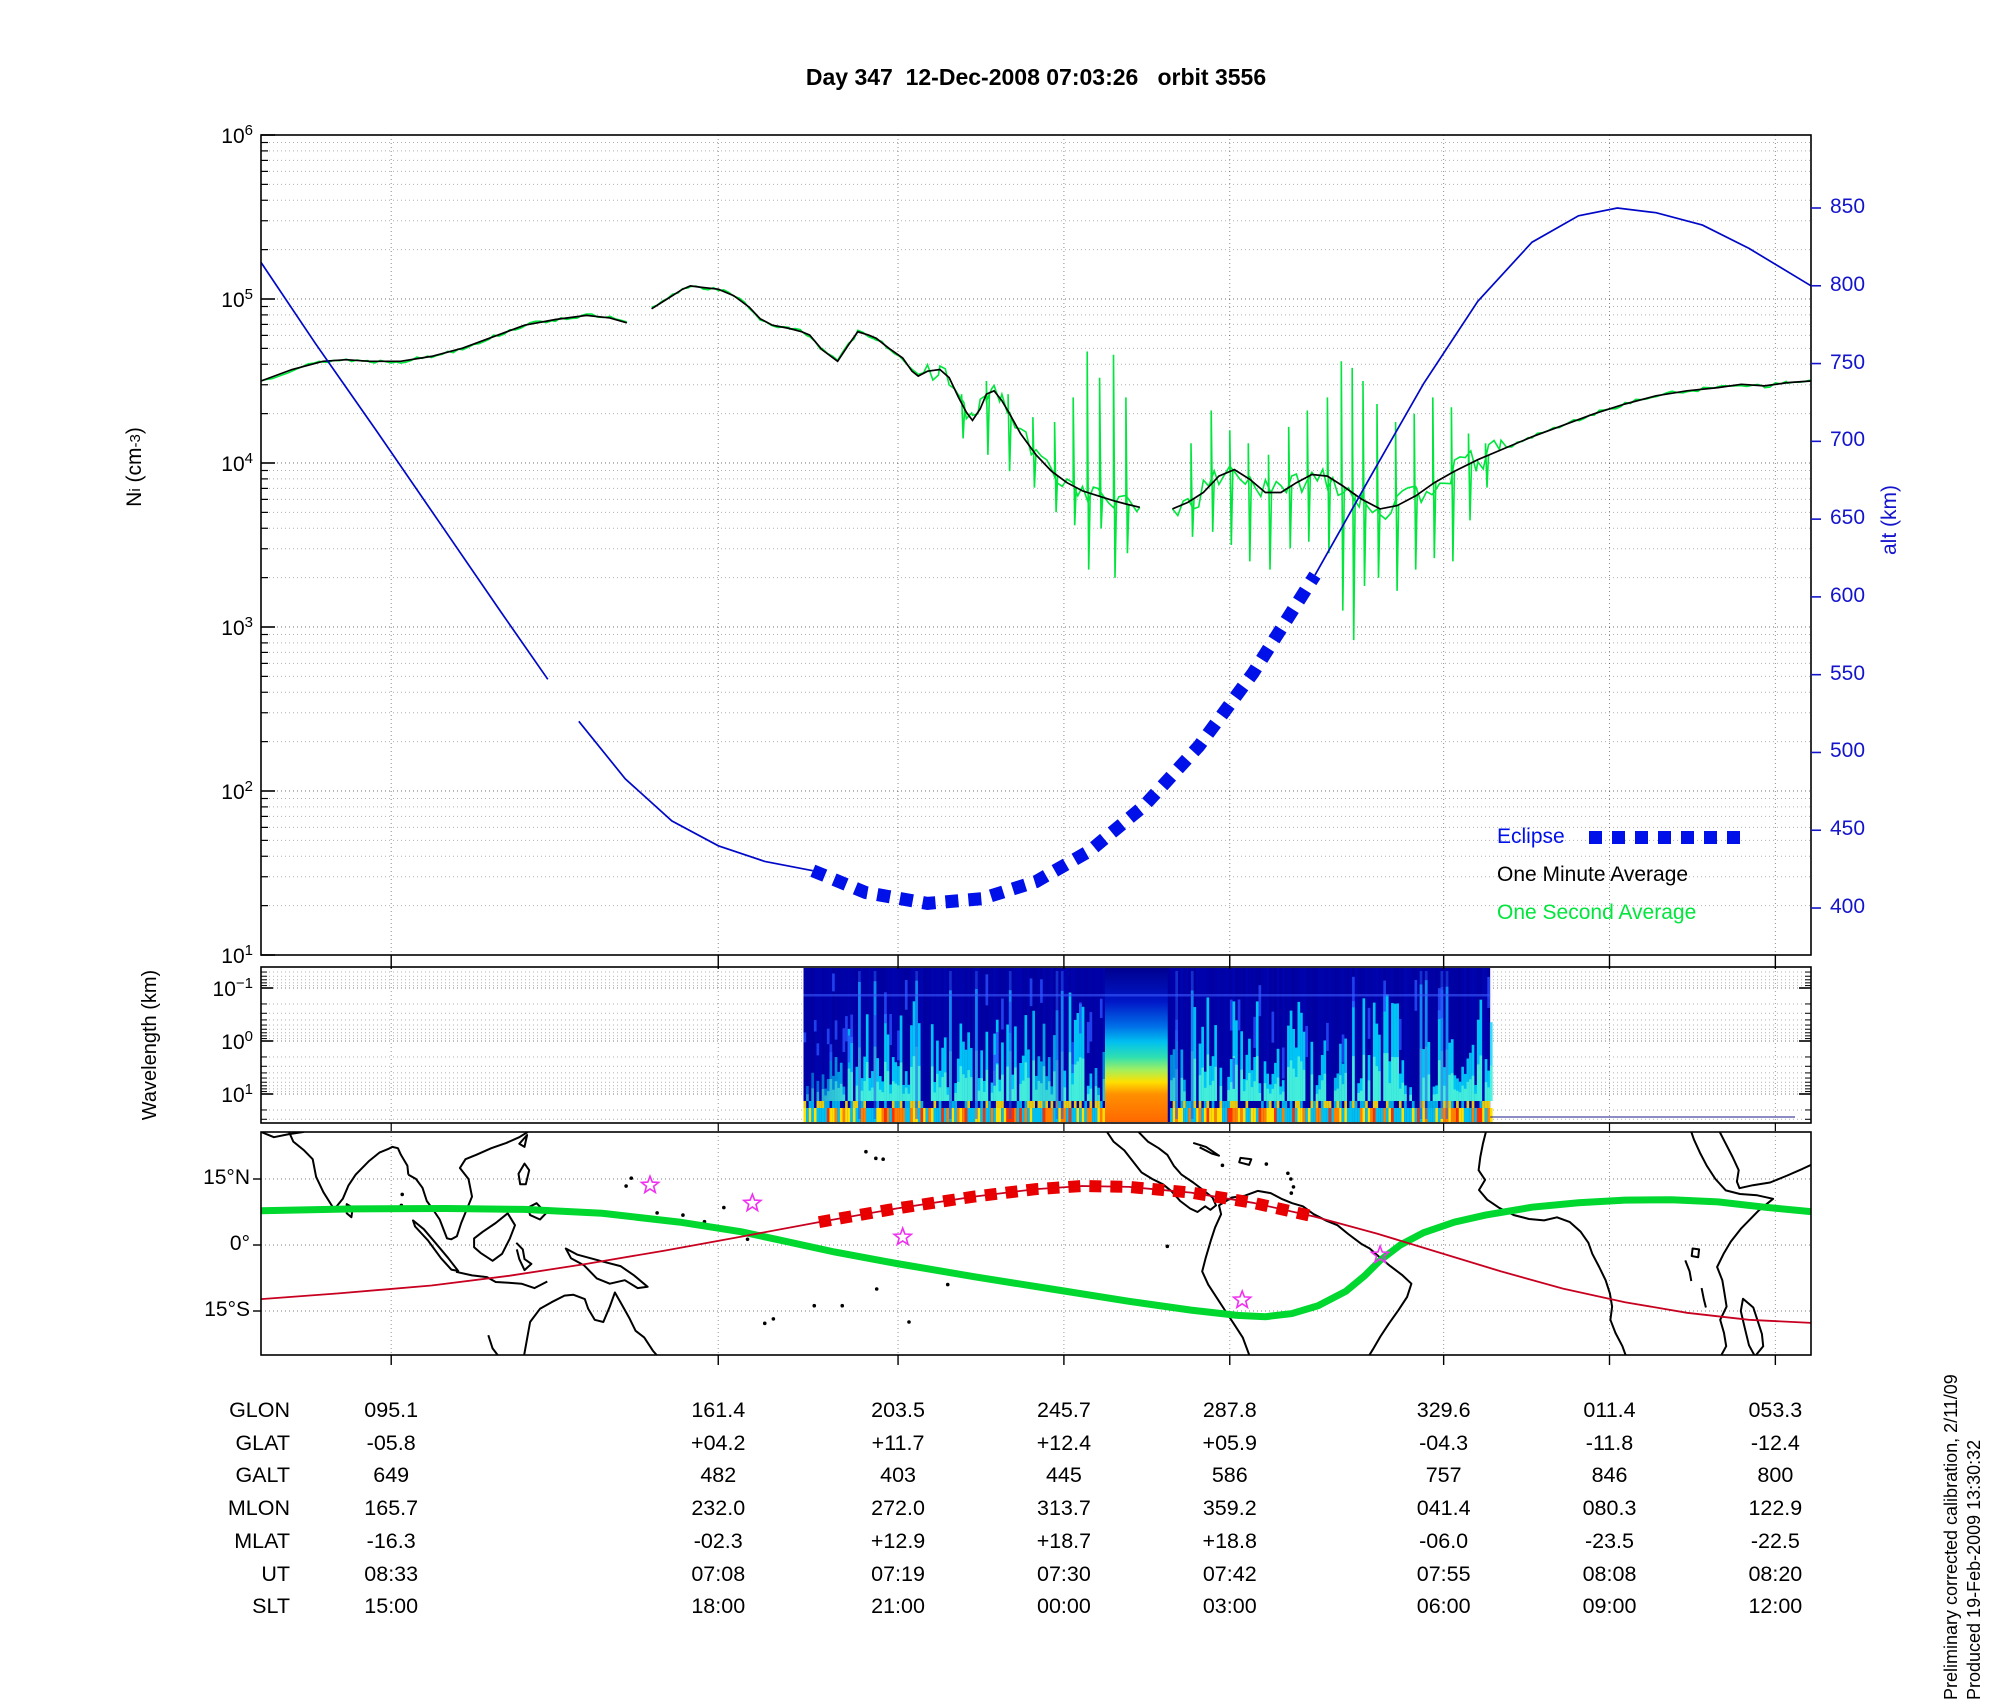 Image resolution: width=2000 pixels, height=1700 pixels. I want to click on legend-item-one-minute: One Minute Average, so click(1647, 875).